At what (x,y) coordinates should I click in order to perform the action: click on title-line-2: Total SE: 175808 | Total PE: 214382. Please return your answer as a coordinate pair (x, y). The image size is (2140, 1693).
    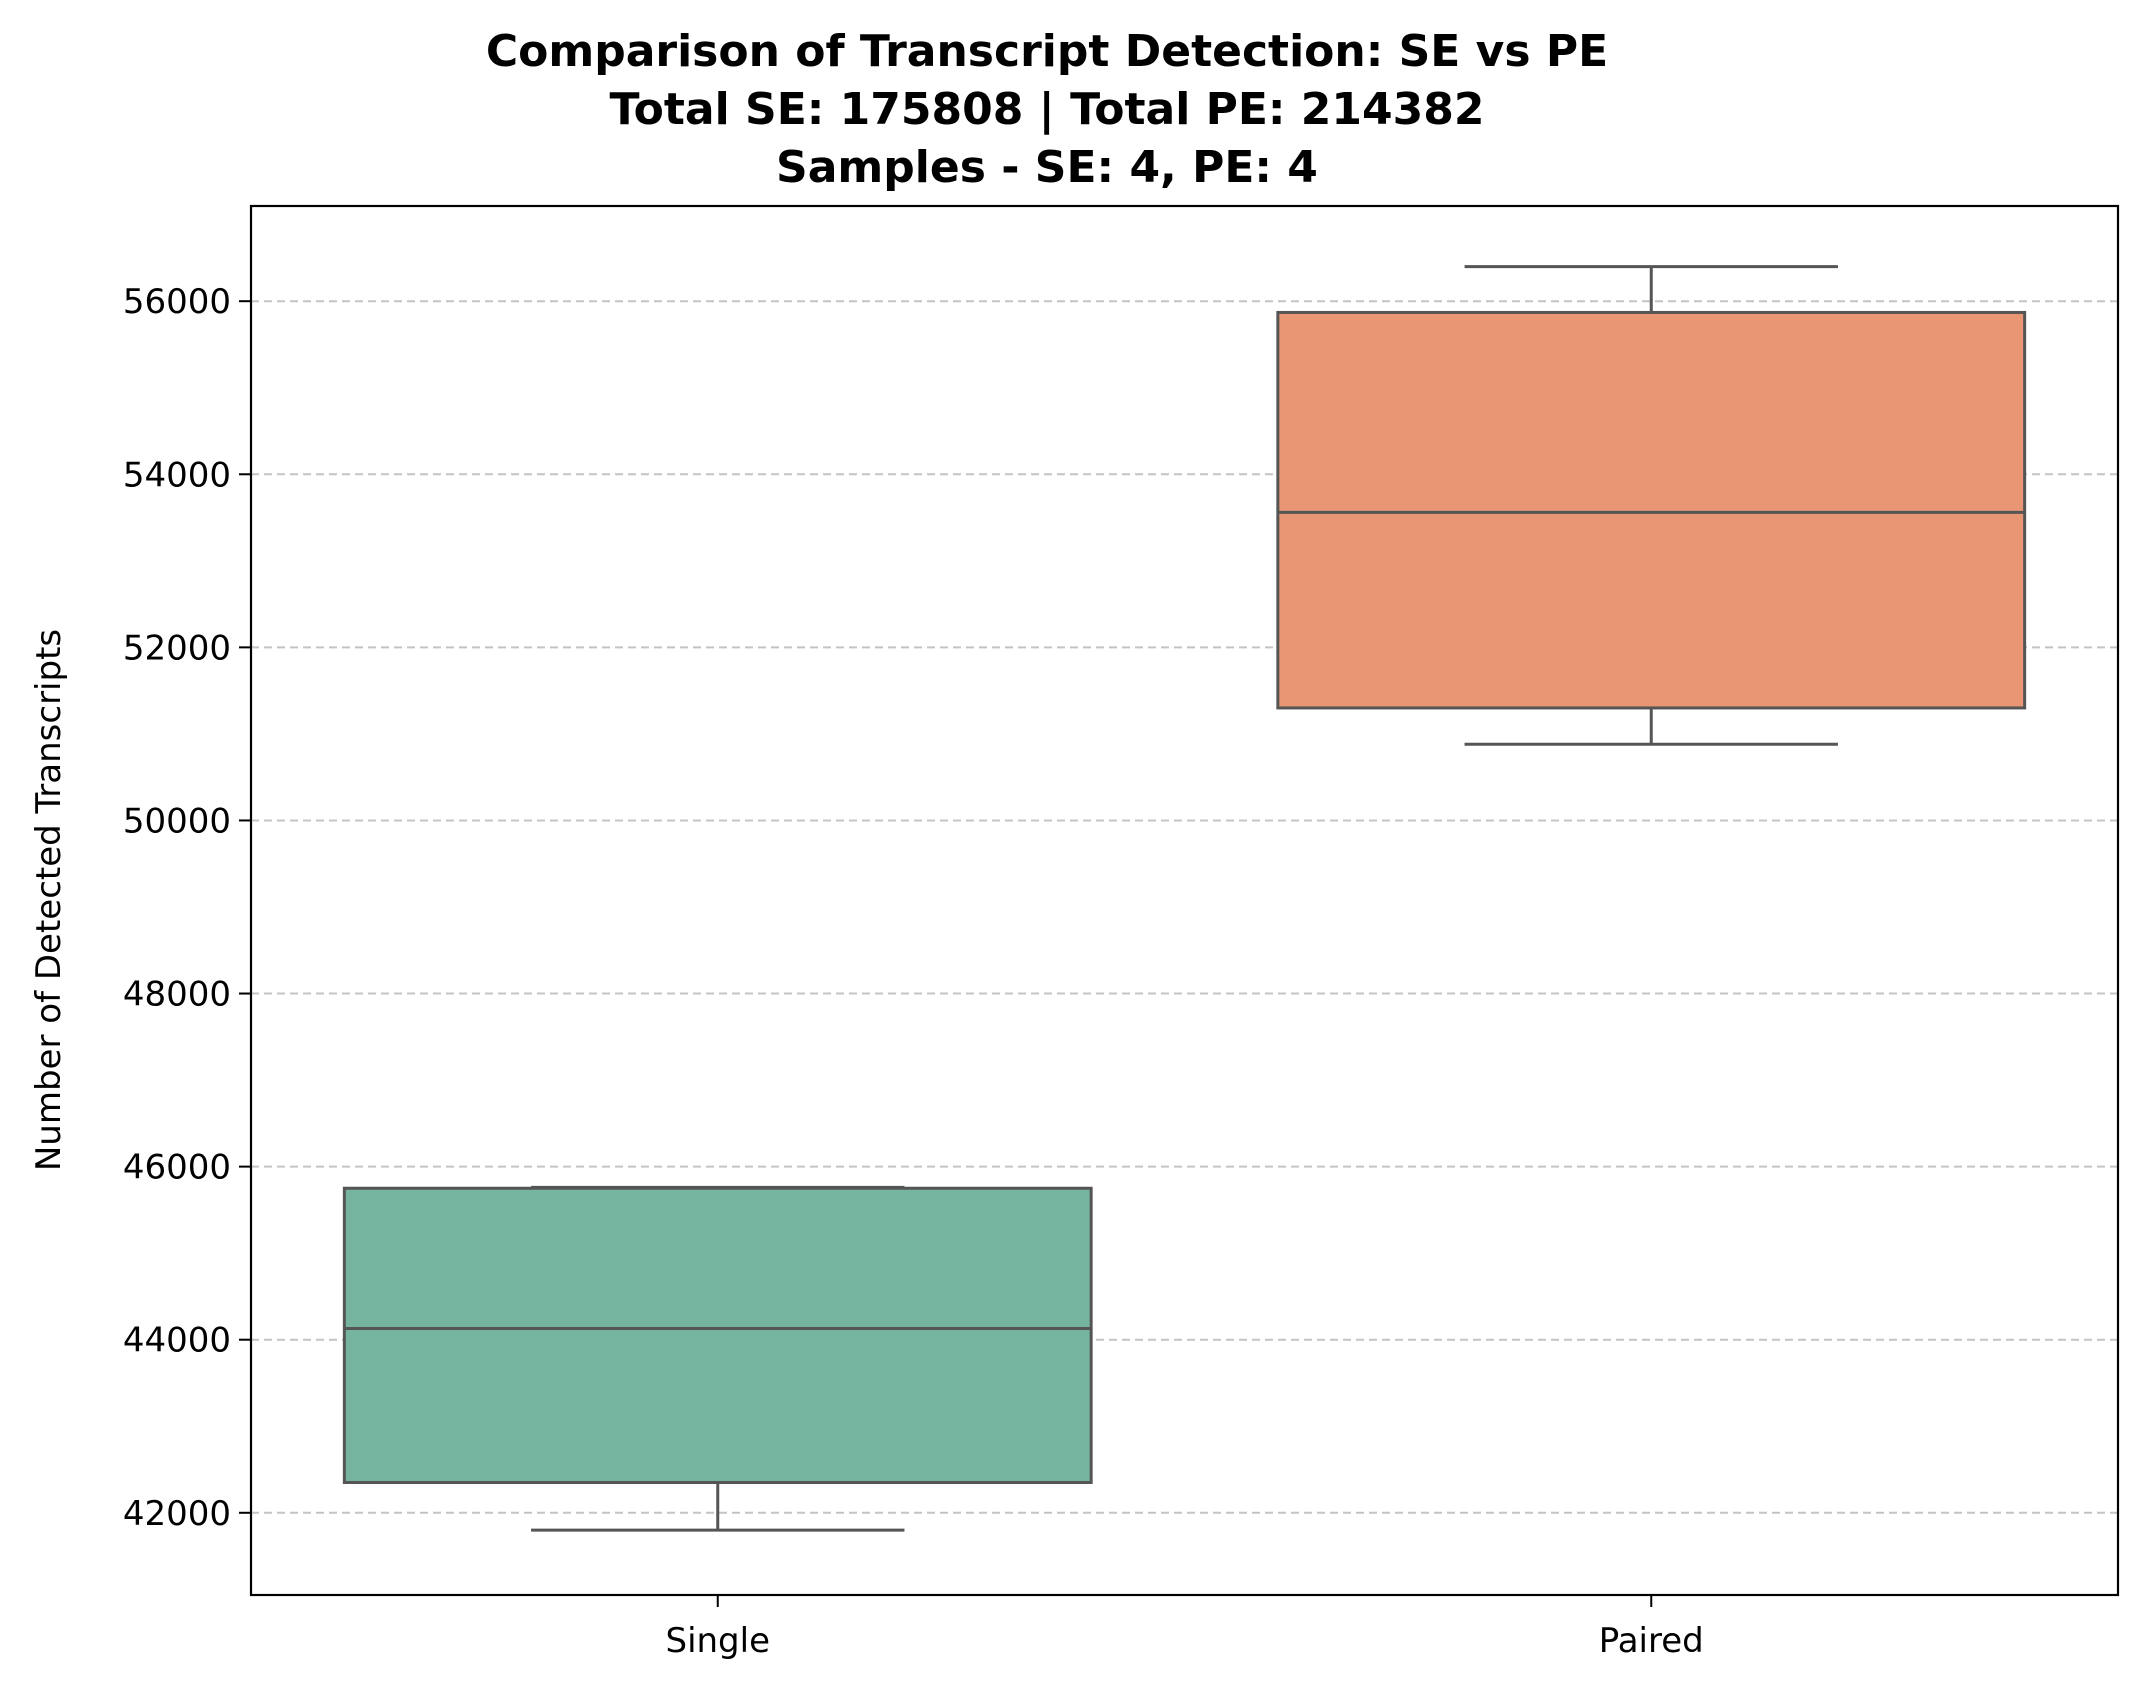
    Looking at the image, I should click on (1046, 109).